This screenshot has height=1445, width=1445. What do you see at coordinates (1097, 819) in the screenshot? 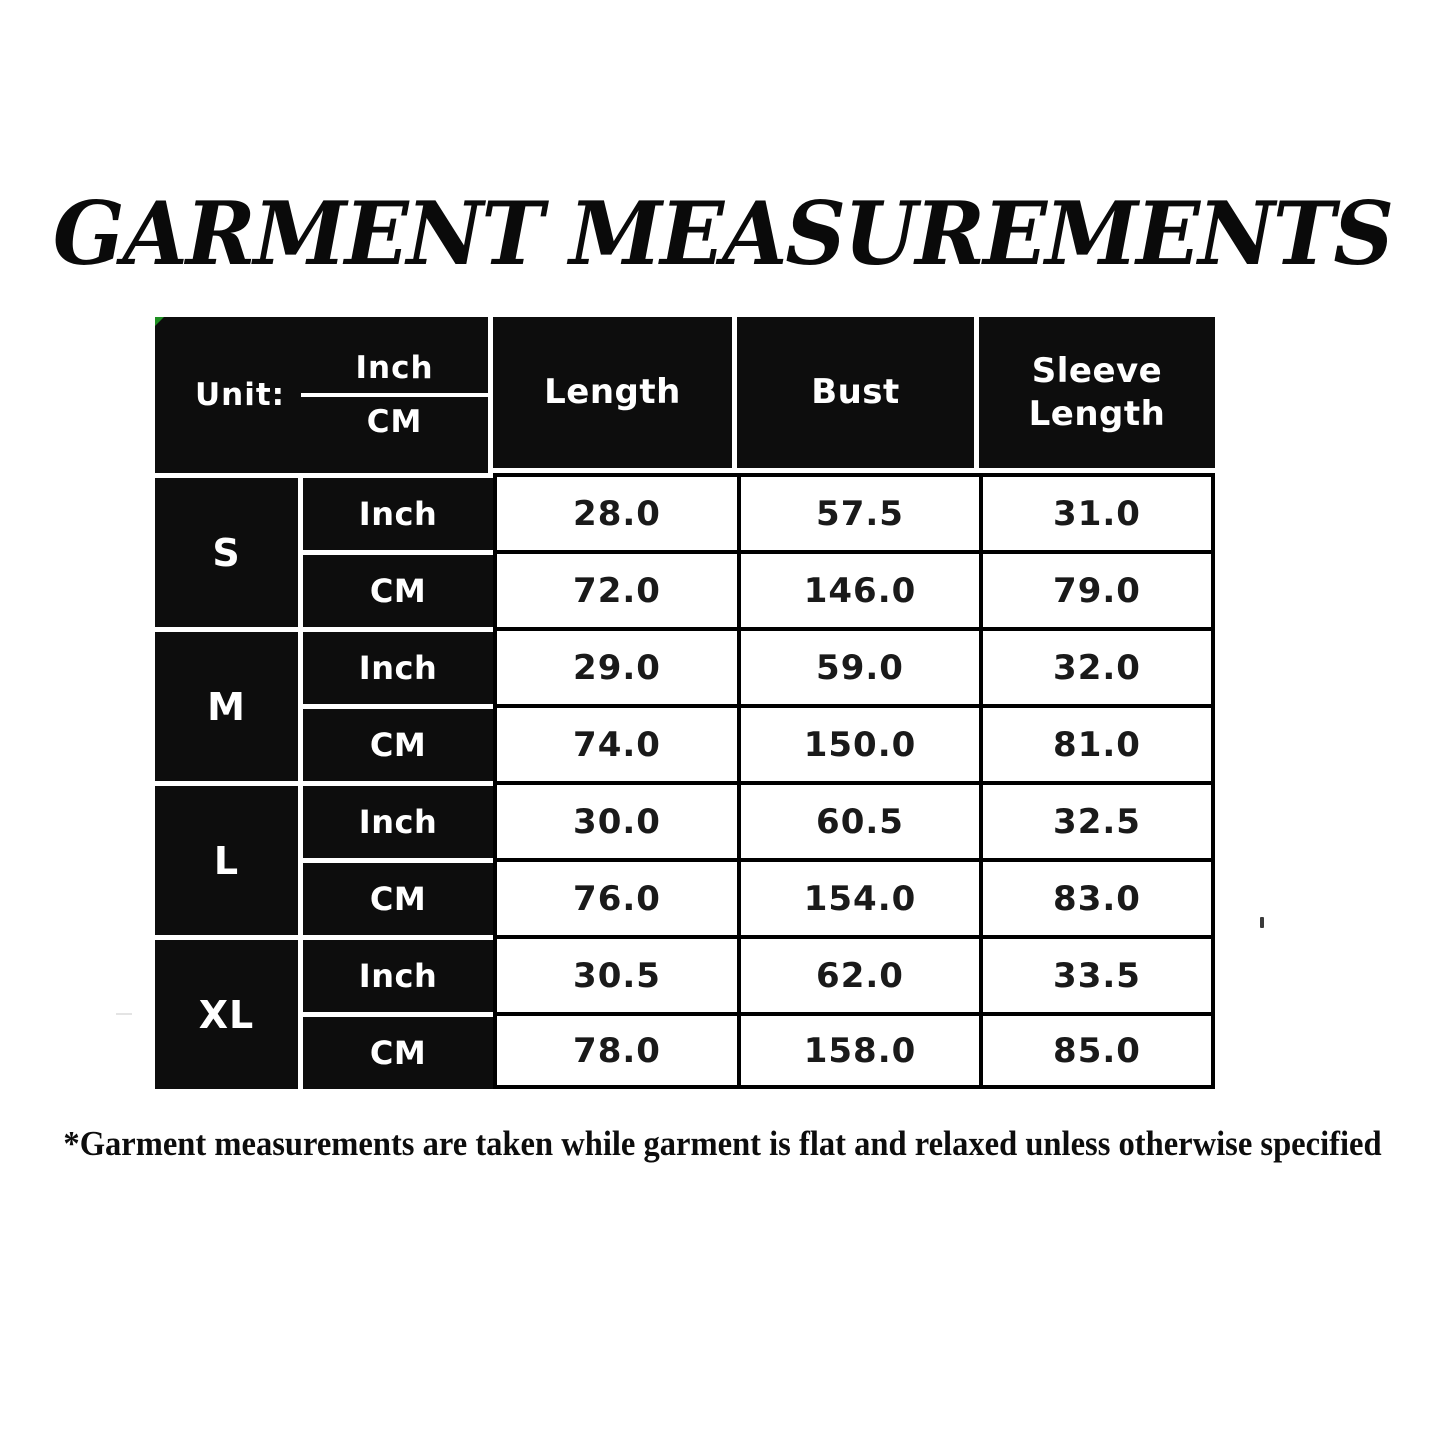
I see `value-l-inch-sleeve: 32.5` at bounding box center [1097, 819].